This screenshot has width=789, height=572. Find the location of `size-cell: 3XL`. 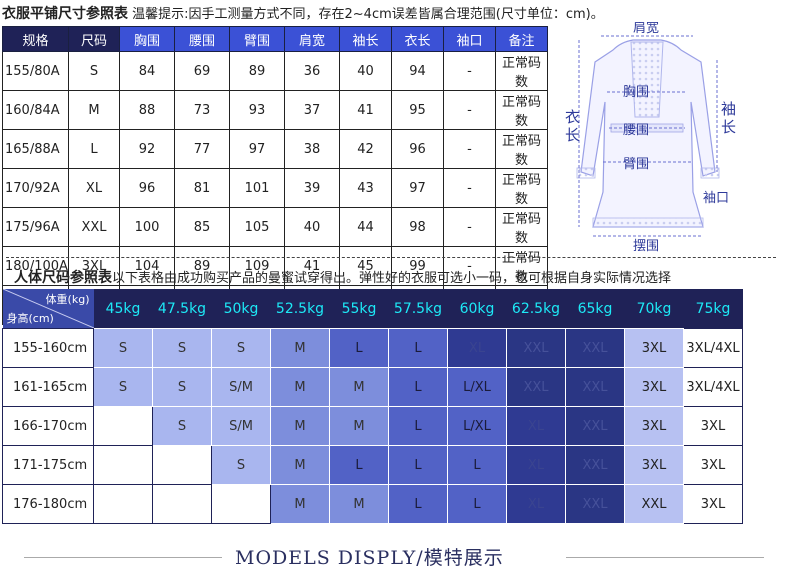

size-cell: 3XL is located at coordinates (94, 266).